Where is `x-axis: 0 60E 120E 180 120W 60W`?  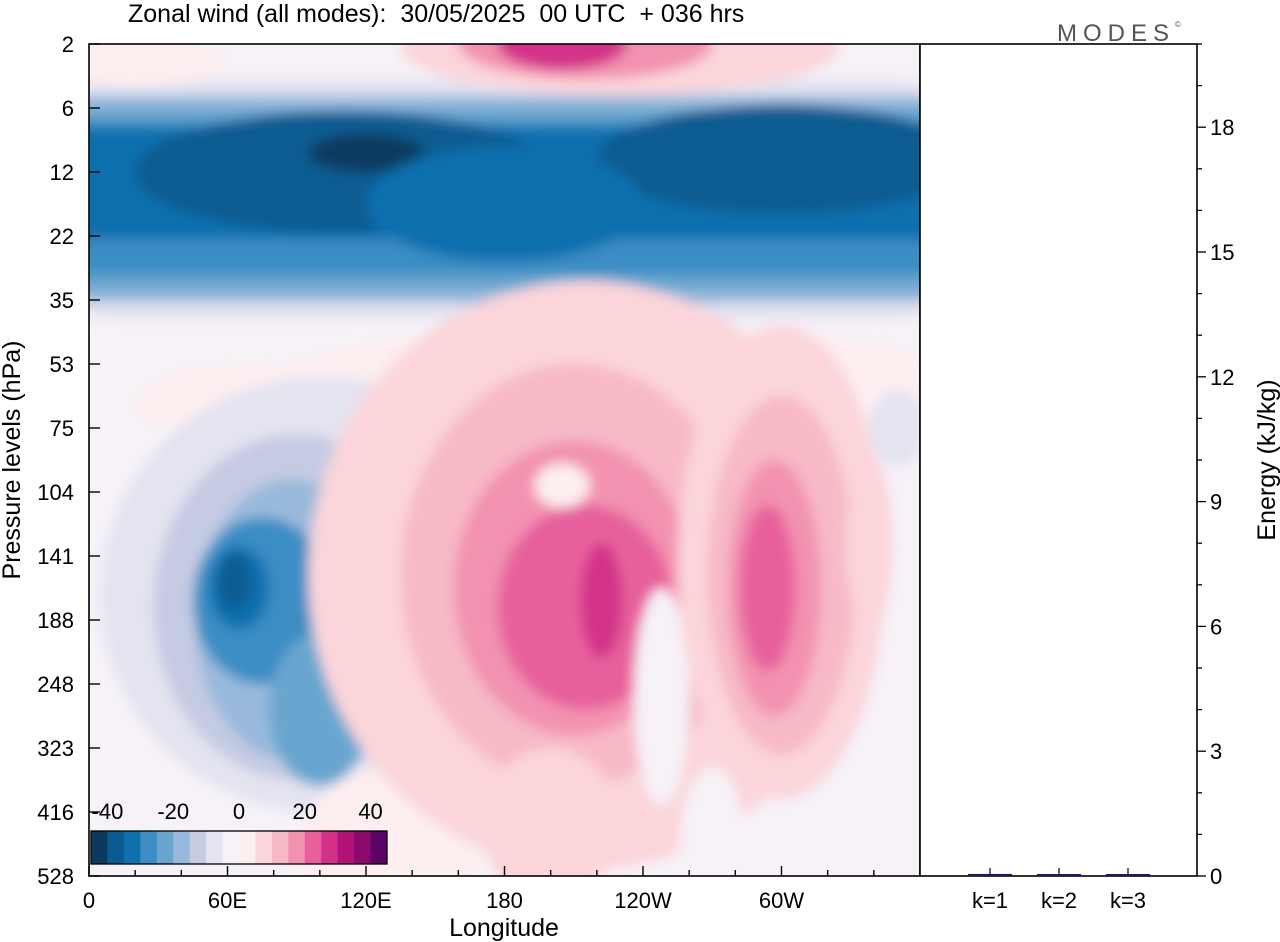 x-axis: 0 60E 120E 180 120W 60W is located at coordinates (502, 889).